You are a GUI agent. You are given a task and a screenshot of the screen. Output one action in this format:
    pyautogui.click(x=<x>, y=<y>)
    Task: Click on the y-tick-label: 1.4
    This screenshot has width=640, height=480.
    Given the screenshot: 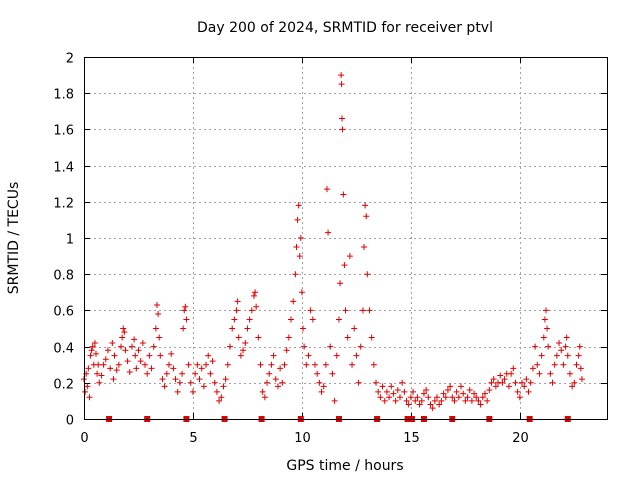 What is the action you would take?
    pyautogui.click(x=63, y=168)
    